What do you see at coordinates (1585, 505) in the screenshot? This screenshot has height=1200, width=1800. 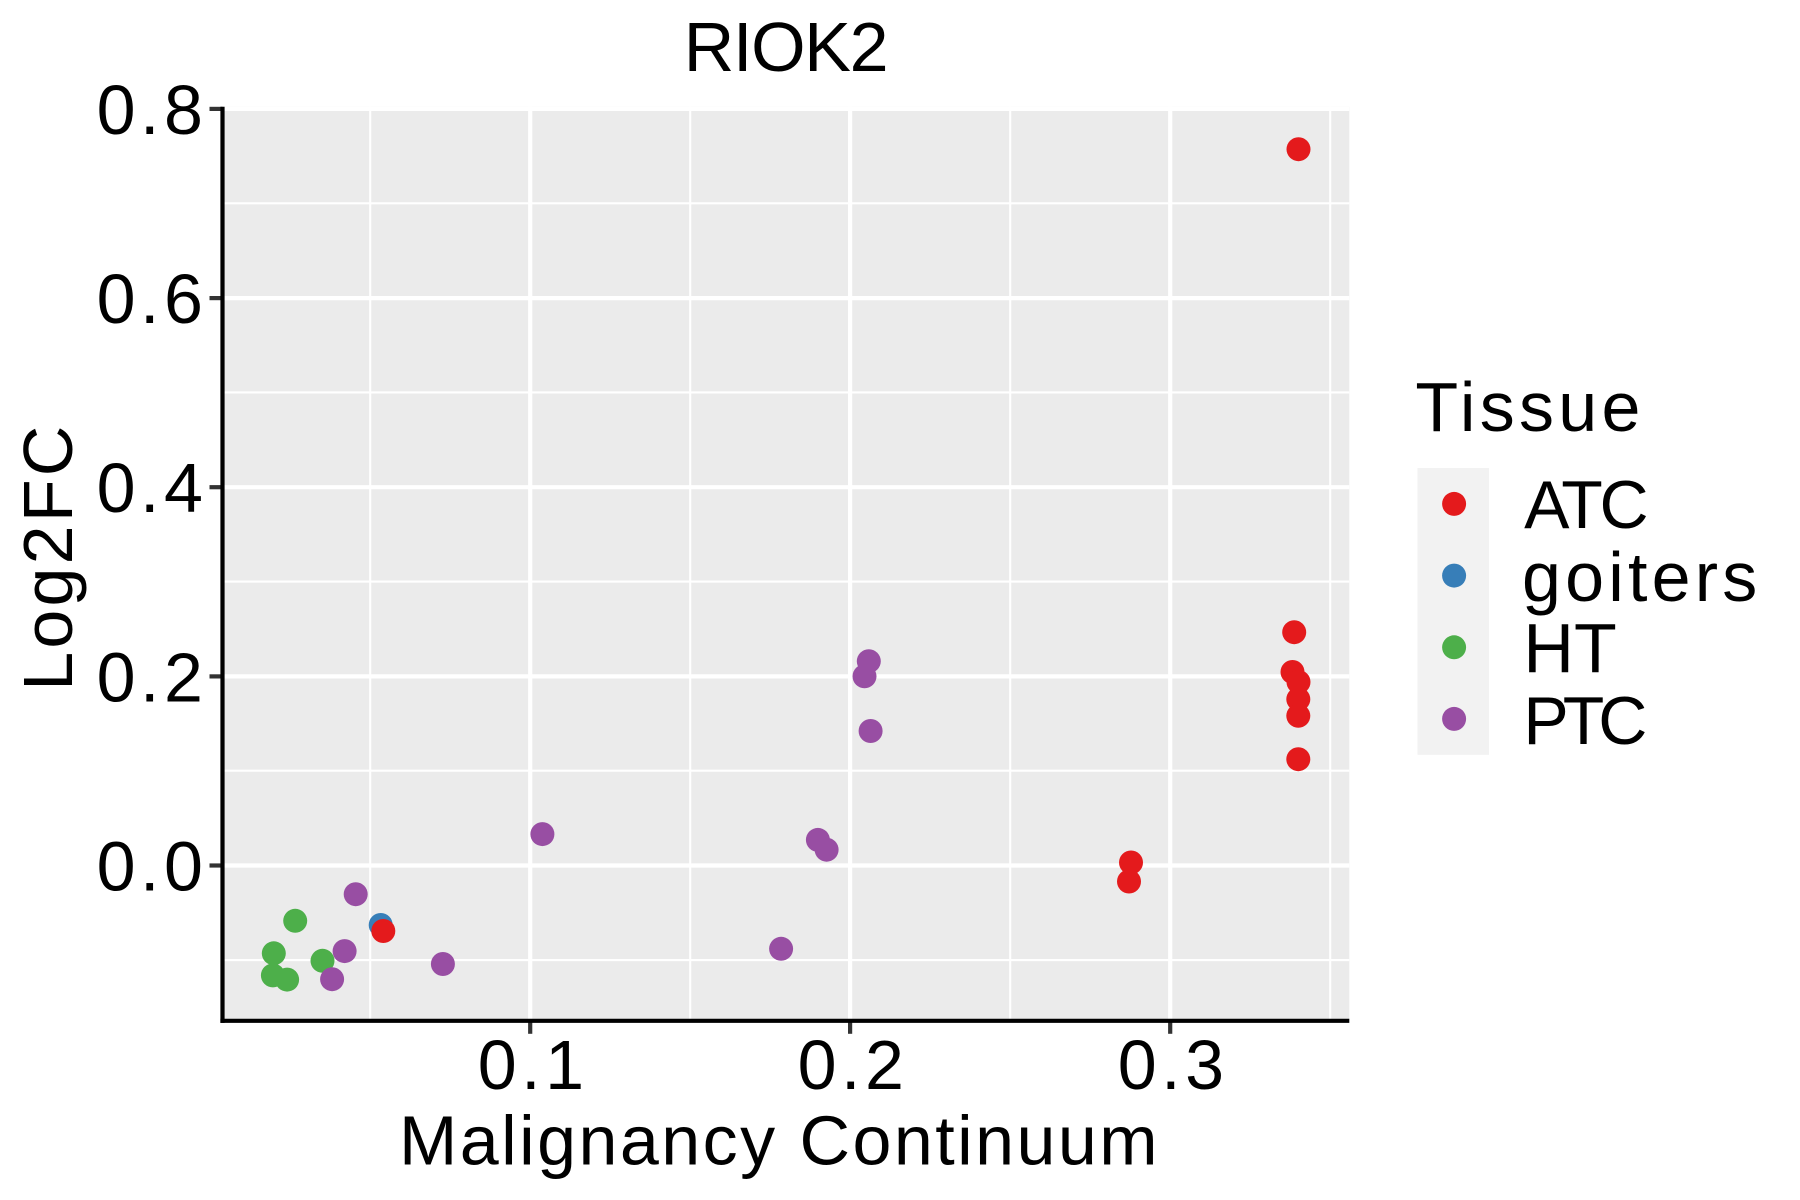 I see `svg-text: ATC` at bounding box center [1585, 505].